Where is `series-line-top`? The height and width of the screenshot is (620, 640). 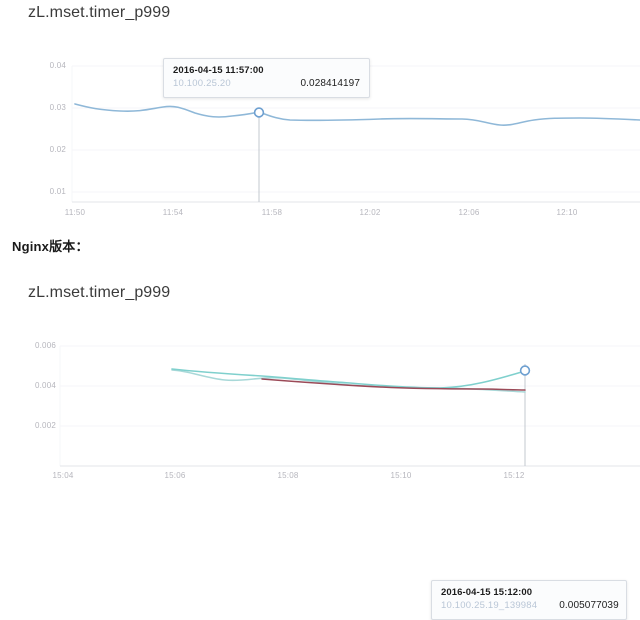
series-line-top is located at coordinates (357, 114).